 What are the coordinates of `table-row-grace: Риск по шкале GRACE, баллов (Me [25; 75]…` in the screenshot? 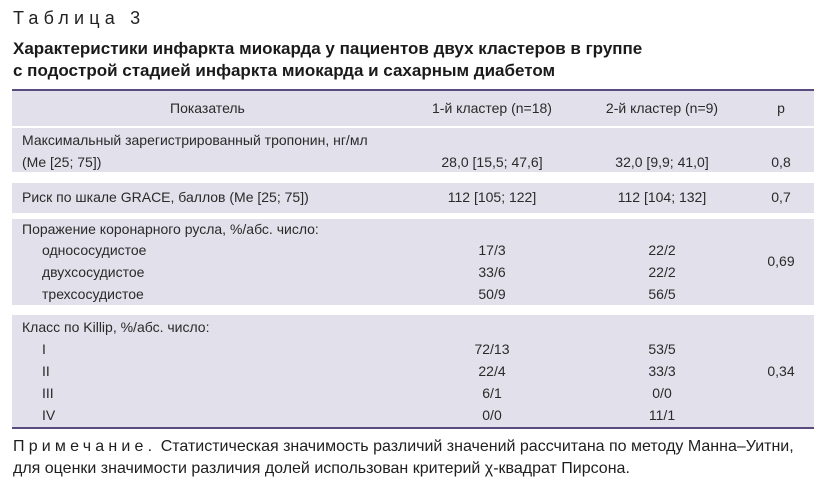 It's located at (413, 198).